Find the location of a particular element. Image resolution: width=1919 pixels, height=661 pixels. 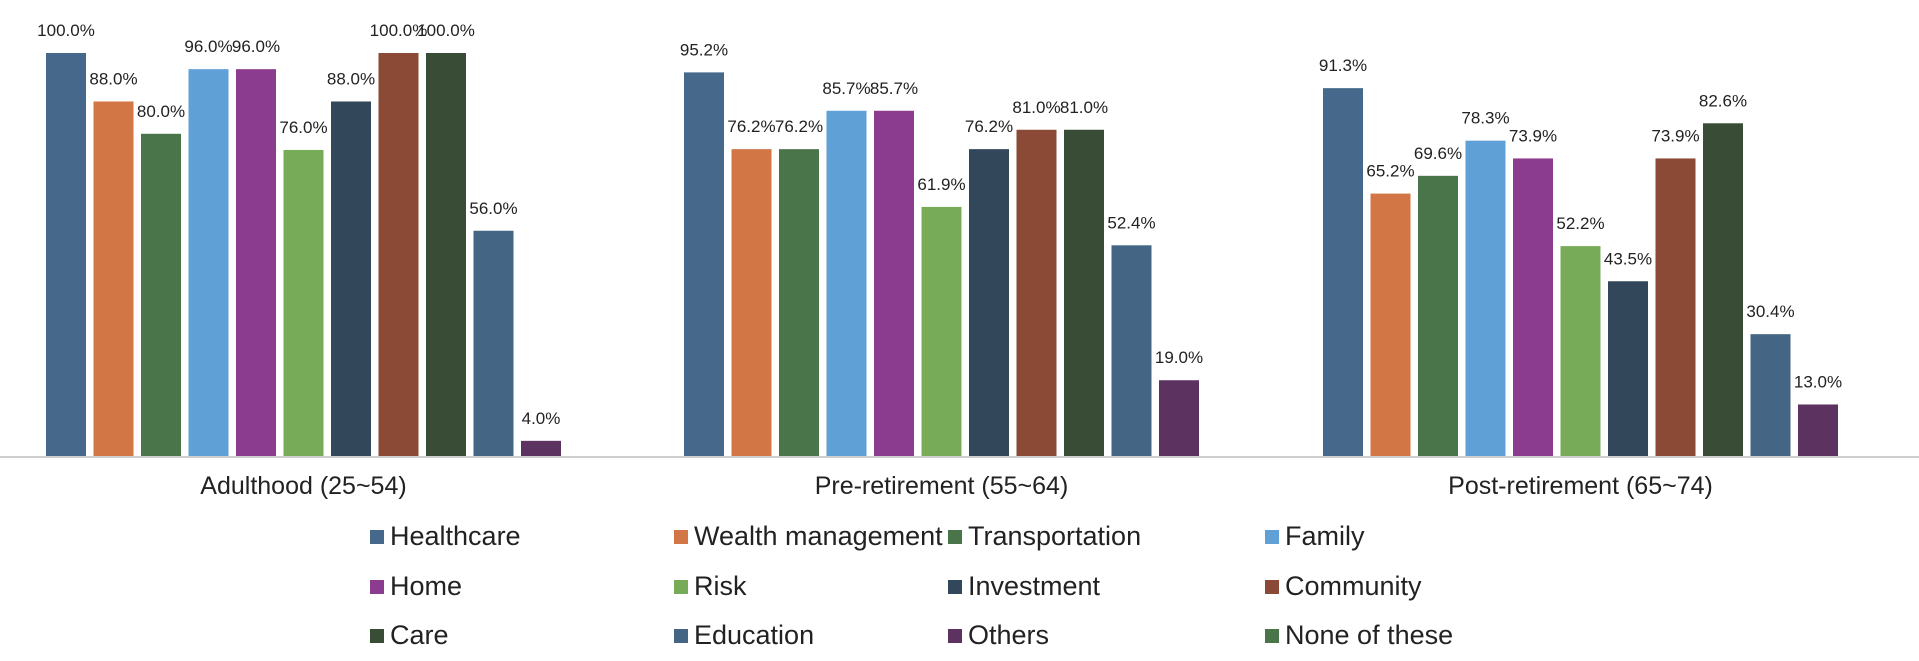

value-label-risk-2: 61.9% is located at coordinates (941, 184).